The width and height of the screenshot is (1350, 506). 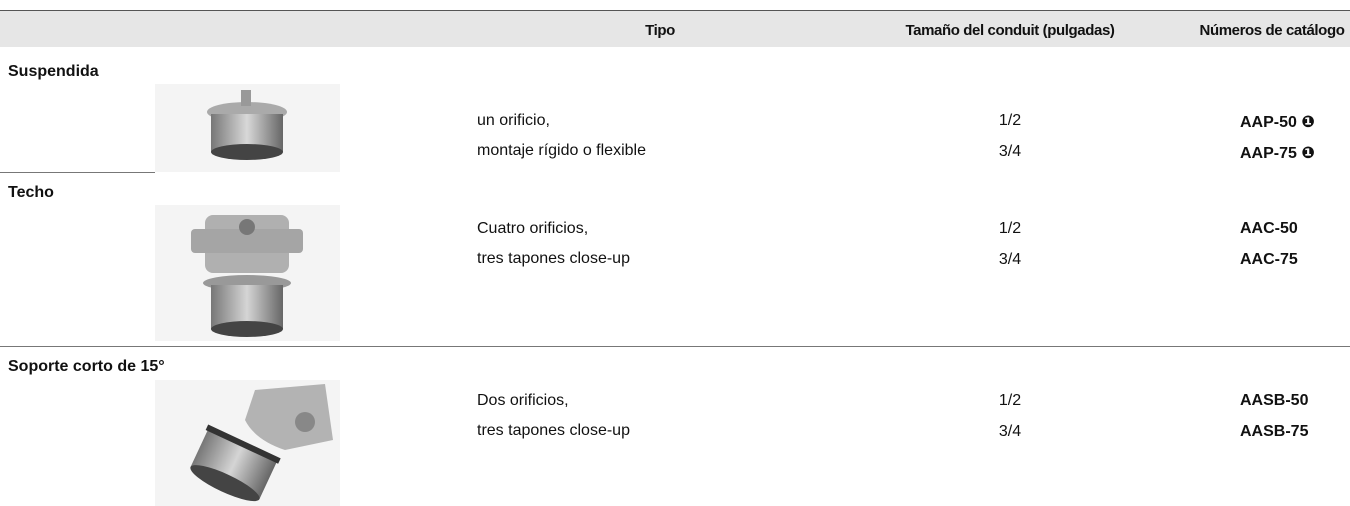 I want to click on section-title: Soporte corto de 15°, so click(x=86, y=366).